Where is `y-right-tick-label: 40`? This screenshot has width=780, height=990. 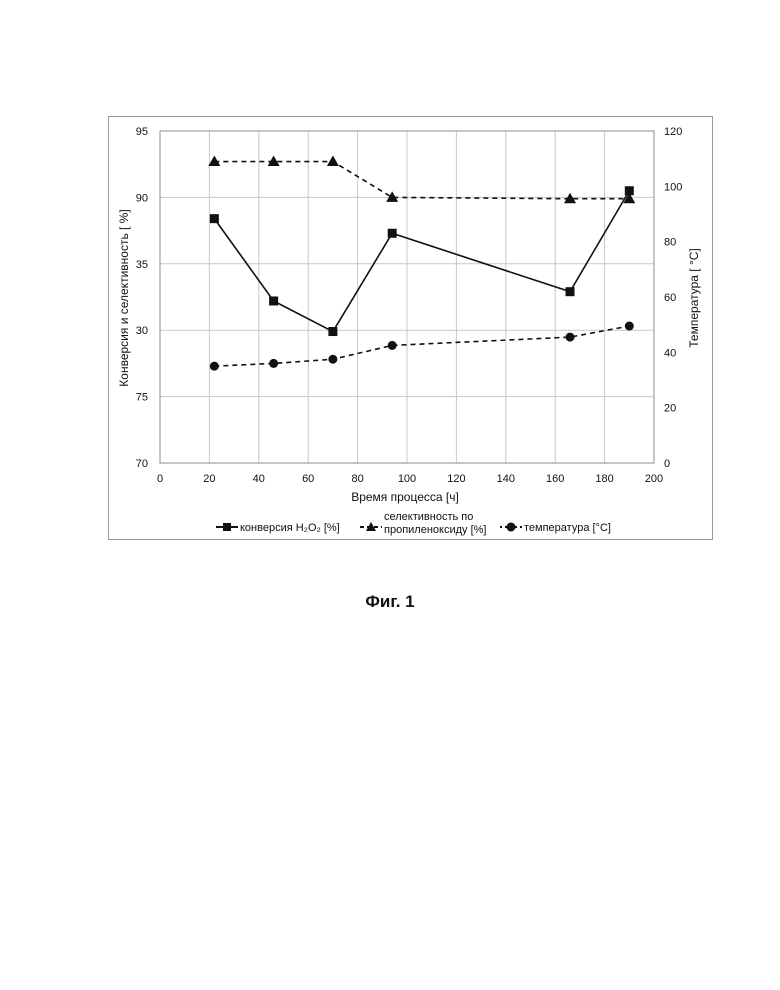
y-right-tick-label: 40 is located at coordinates (670, 353).